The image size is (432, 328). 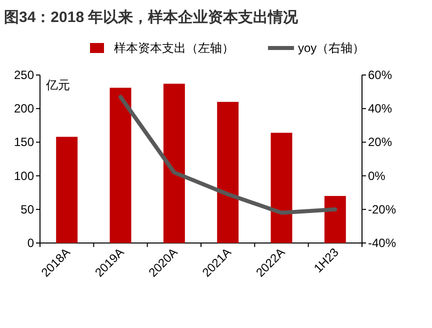 What do you see at coordinates (30, 243) in the screenshot?
I see `y-tick-label: 0` at bounding box center [30, 243].